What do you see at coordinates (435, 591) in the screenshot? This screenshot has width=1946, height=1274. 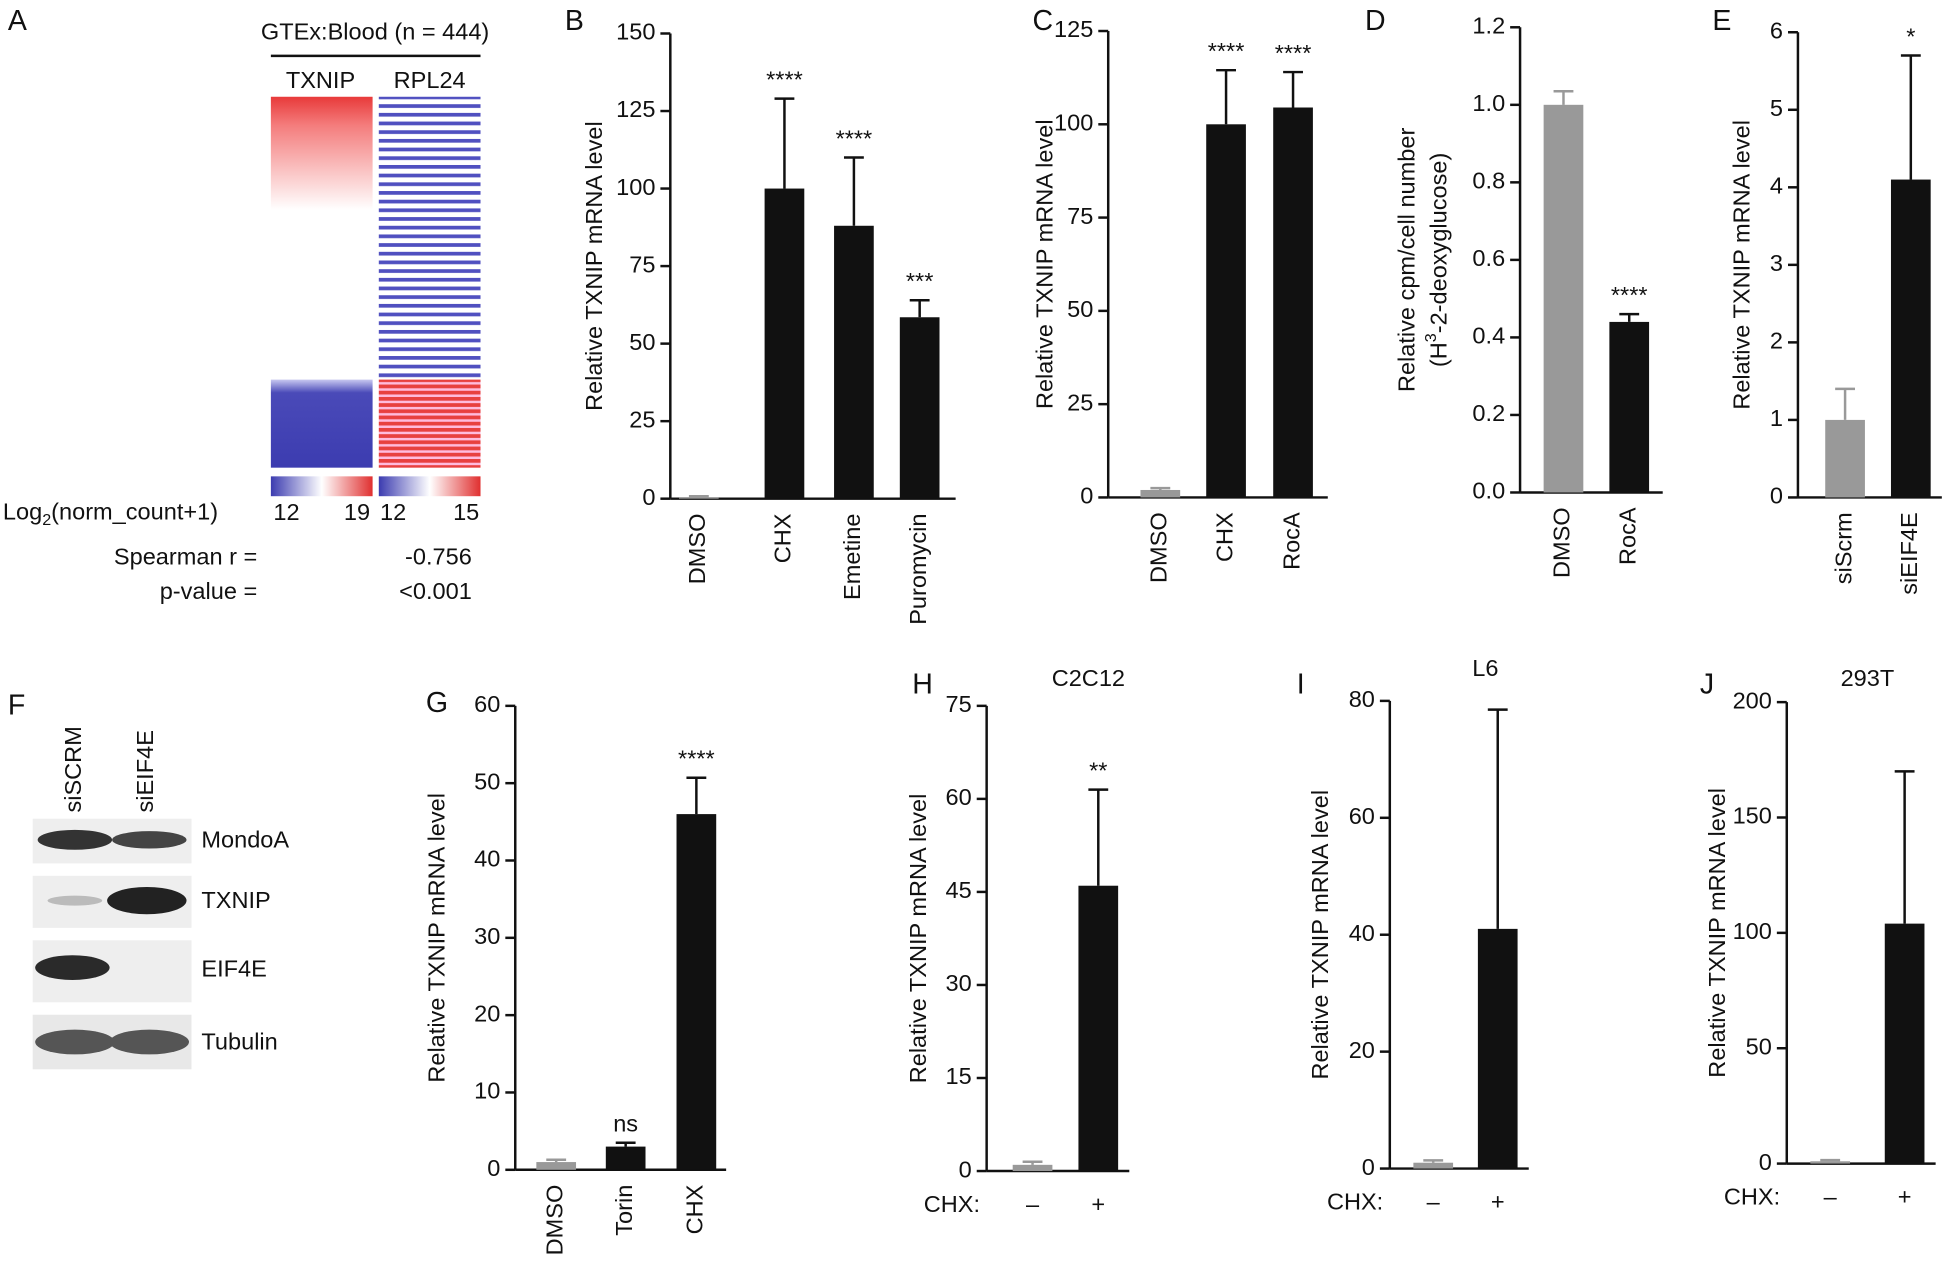 I see `stat-value: <0.001` at bounding box center [435, 591].